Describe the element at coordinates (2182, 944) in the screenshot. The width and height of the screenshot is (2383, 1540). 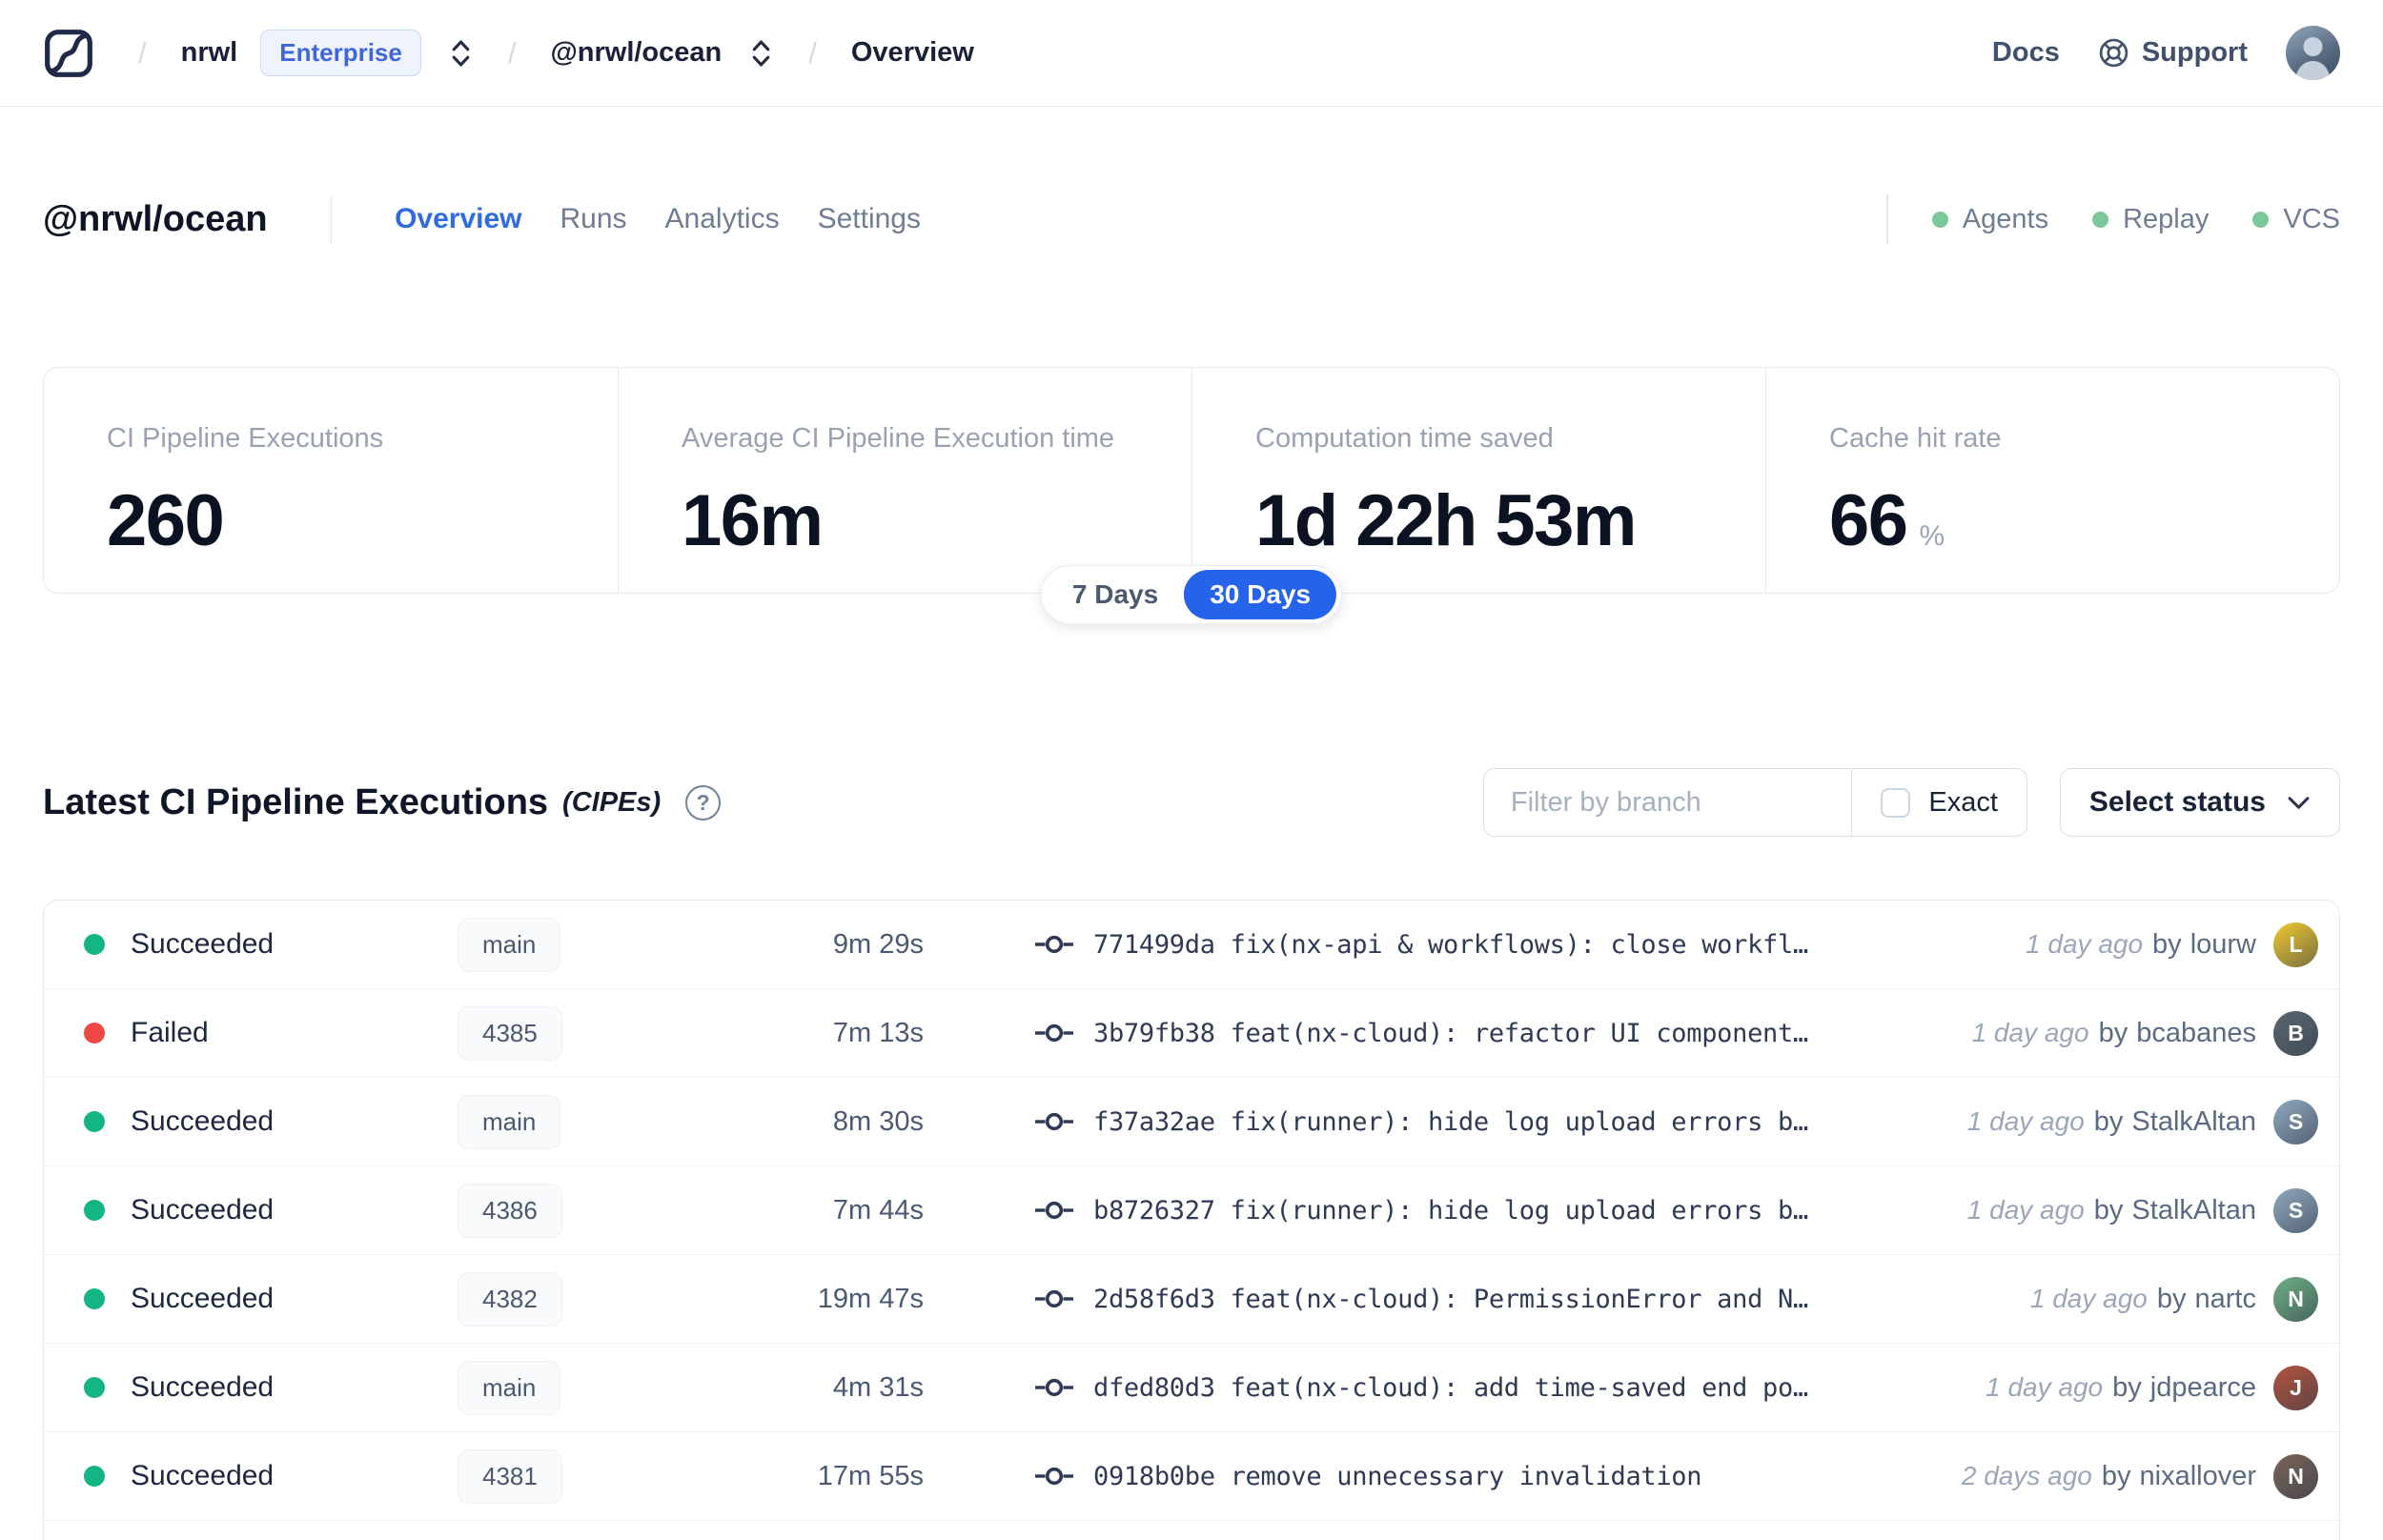
I see `meta-cell: 1 day ago by lourw L` at that location.